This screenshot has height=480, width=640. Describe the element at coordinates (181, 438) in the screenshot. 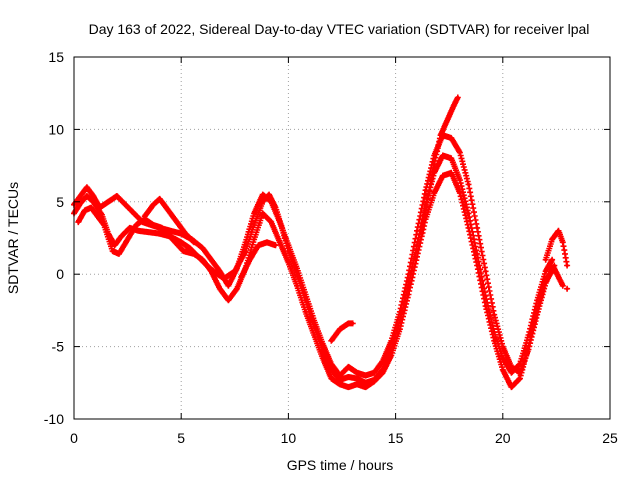

I see `x-tick-label: 5` at that location.